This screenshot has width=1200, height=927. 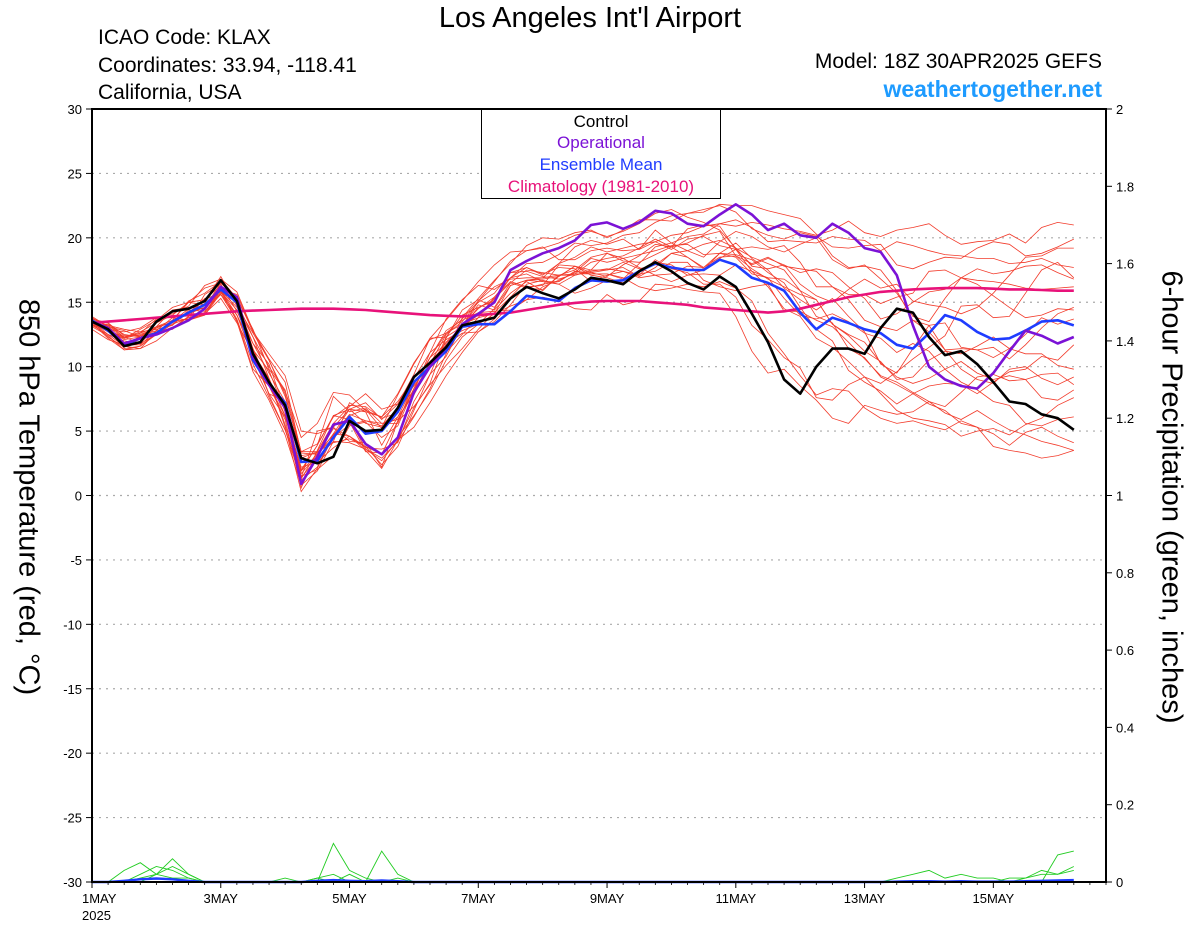 I want to click on legend-climatology: Climatology (1981-2010), so click(x=601, y=186).